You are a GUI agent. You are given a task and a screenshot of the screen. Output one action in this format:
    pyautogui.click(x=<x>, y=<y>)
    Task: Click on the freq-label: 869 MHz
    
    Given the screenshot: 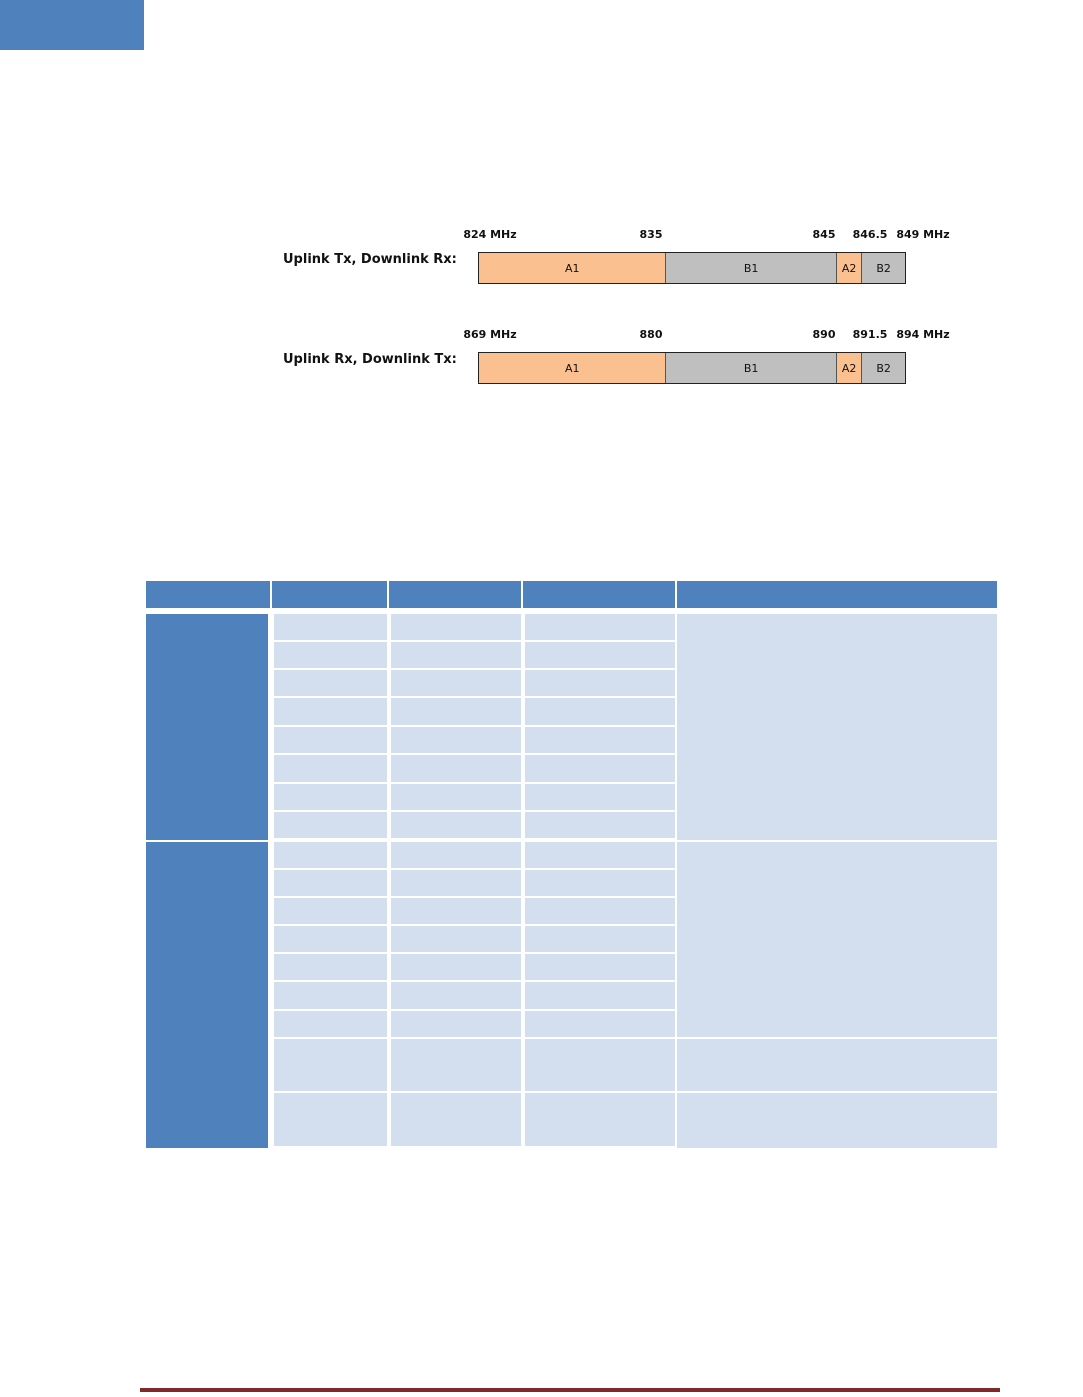 What is the action you would take?
    pyautogui.click(x=490, y=334)
    